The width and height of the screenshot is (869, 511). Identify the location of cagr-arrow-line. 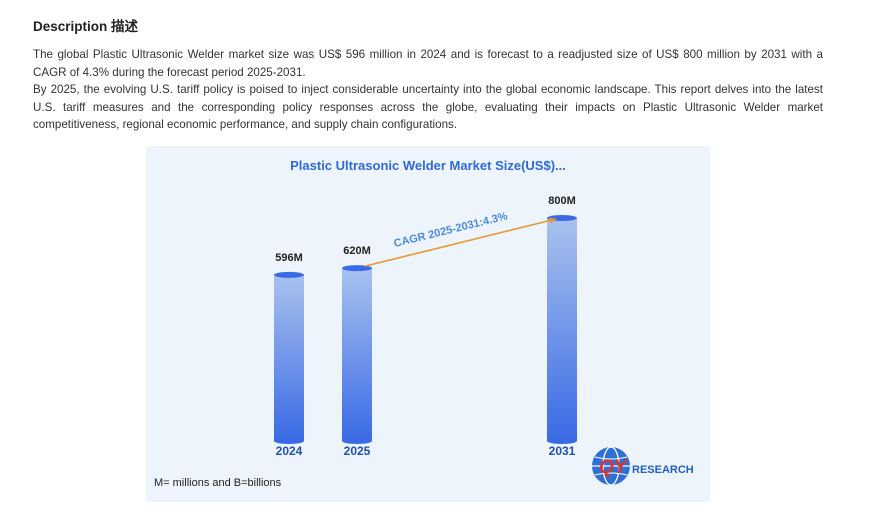
(460, 242).